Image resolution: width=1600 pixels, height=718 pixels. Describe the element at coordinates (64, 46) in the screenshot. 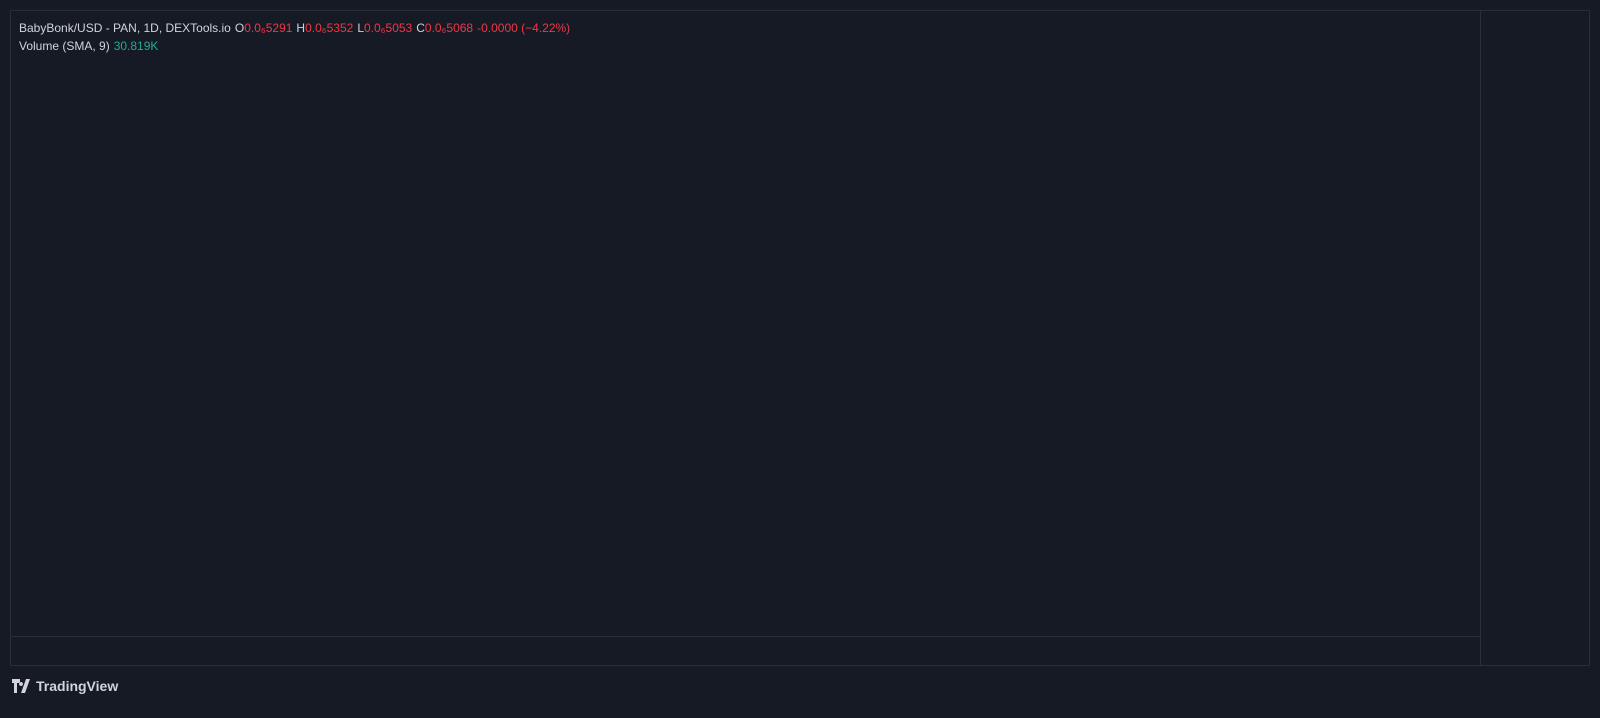

I see `indicator-name: Volume (SMA, 9)` at that location.